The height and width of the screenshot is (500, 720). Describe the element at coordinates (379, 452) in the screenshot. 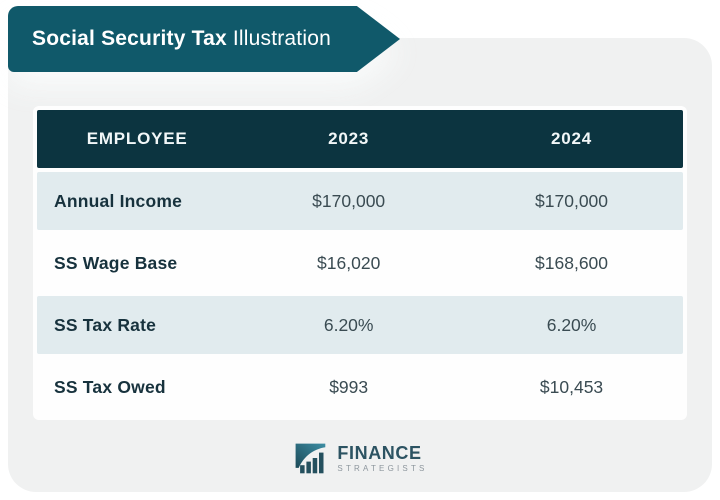

I see `brand-name-finance: FINANCE` at that location.